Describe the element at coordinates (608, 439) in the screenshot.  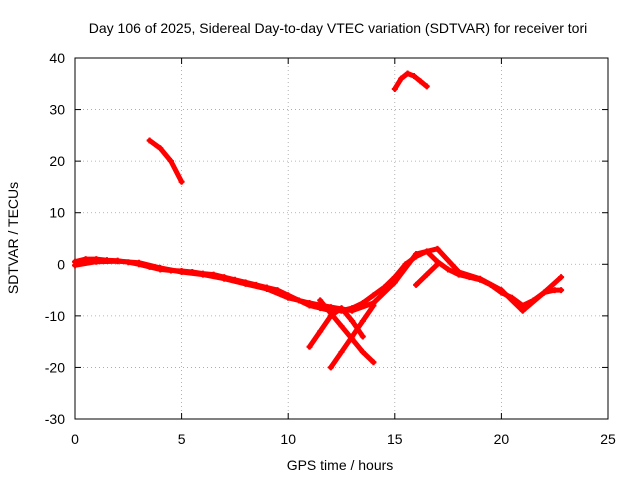
I see `x-tick-label: 25` at that location.